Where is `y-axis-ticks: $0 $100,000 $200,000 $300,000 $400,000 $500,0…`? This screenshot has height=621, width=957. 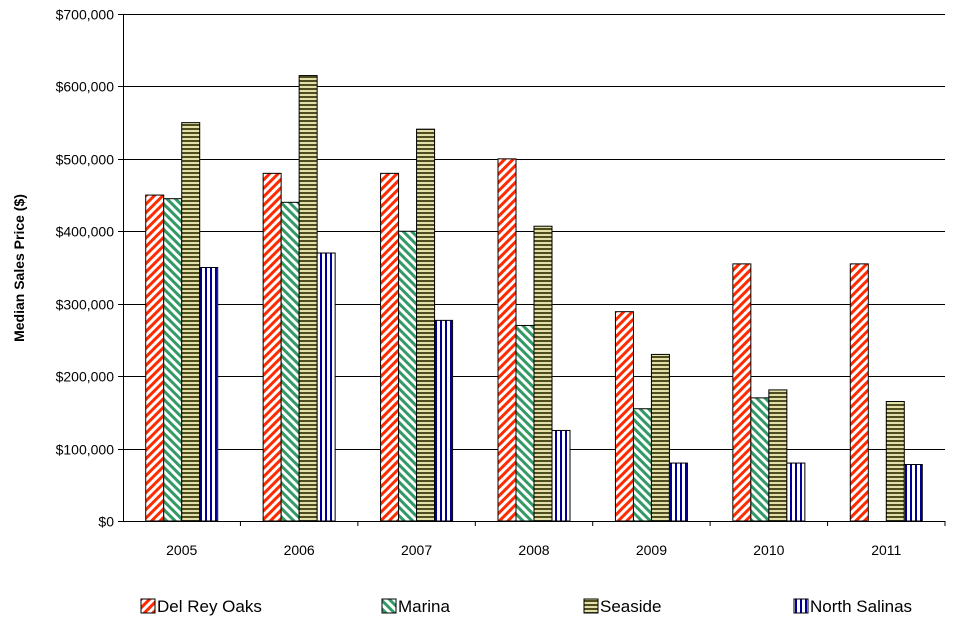
y-axis-ticks: $0 $100,000 $200,000 $300,000 $400,000 $500,0… is located at coordinates (89, 268).